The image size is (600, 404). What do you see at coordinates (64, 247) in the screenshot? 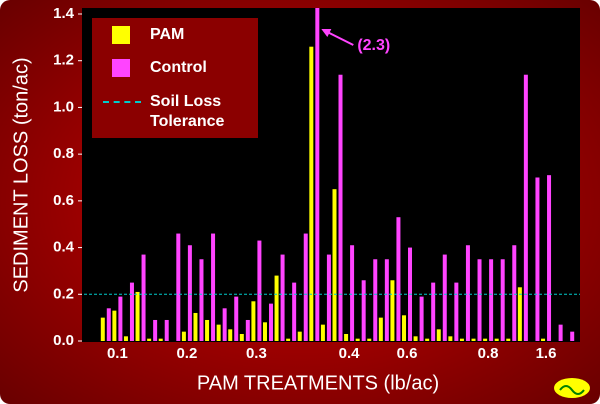
I see `y-tick-label: 0.4` at bounding box center [64, 247].